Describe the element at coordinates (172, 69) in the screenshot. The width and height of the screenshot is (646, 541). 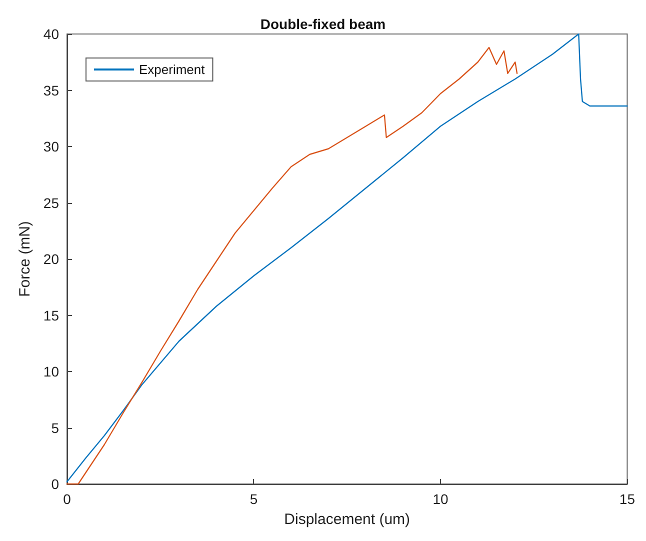
I see `legend-label: Experiment` at that location.